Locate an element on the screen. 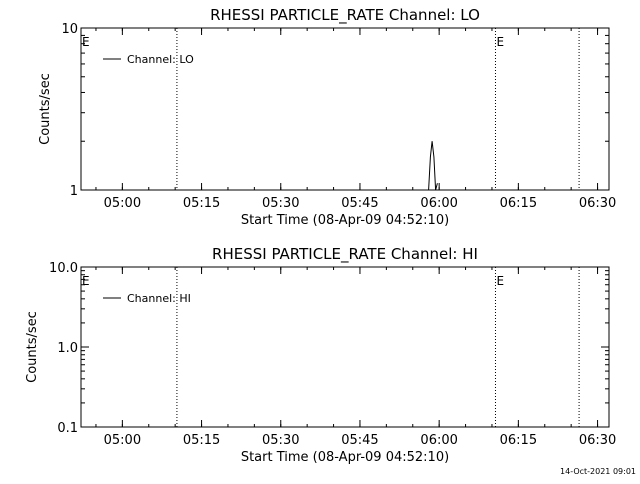 Image resolution: width=640 pixels, height=484 pixels. y-tick-label: 10 is located at coordinates (69, 29).